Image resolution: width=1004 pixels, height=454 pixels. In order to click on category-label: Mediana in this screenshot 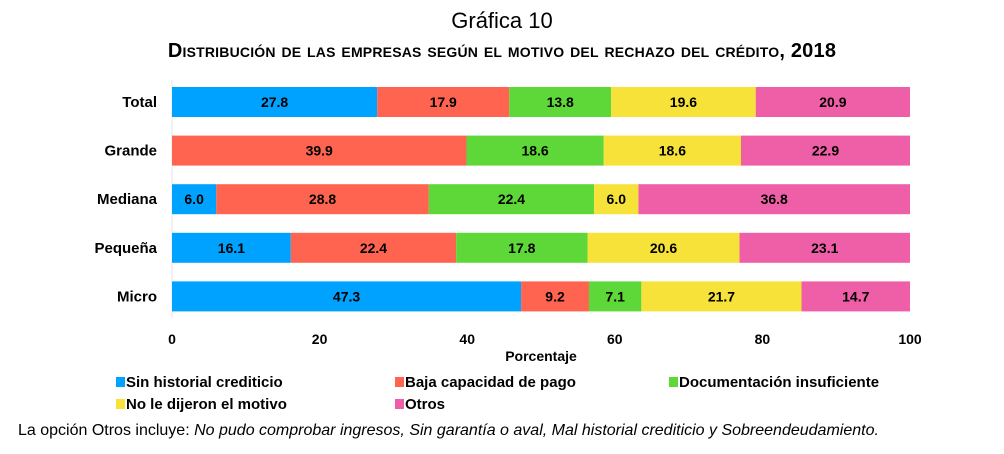, I will do `click(127, 199)`.